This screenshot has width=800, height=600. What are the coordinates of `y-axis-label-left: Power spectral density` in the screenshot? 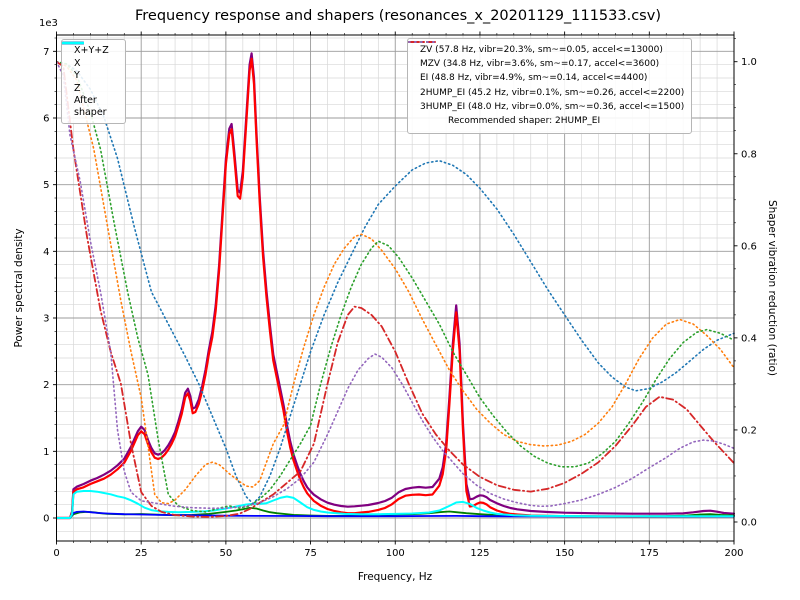 It's located at (19, 288).